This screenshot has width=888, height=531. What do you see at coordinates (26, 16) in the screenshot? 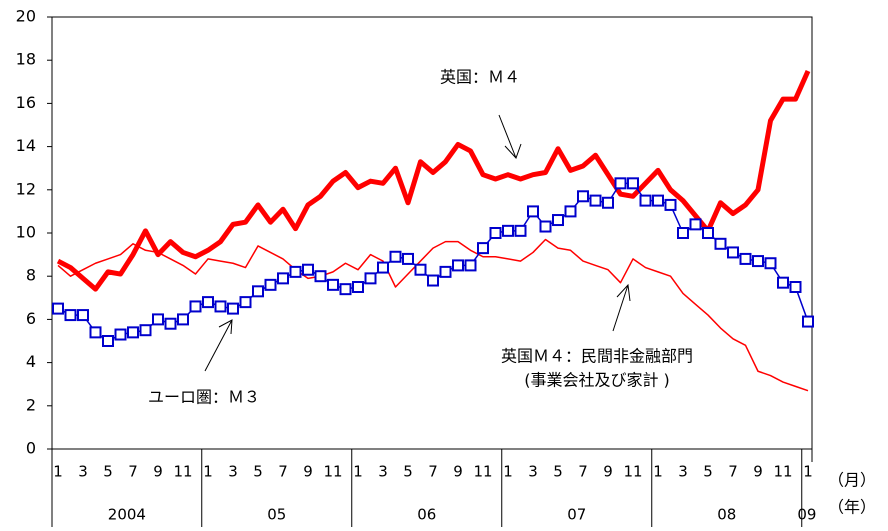
I see `y-tick-label: 20` at bounding box center [26, 16].